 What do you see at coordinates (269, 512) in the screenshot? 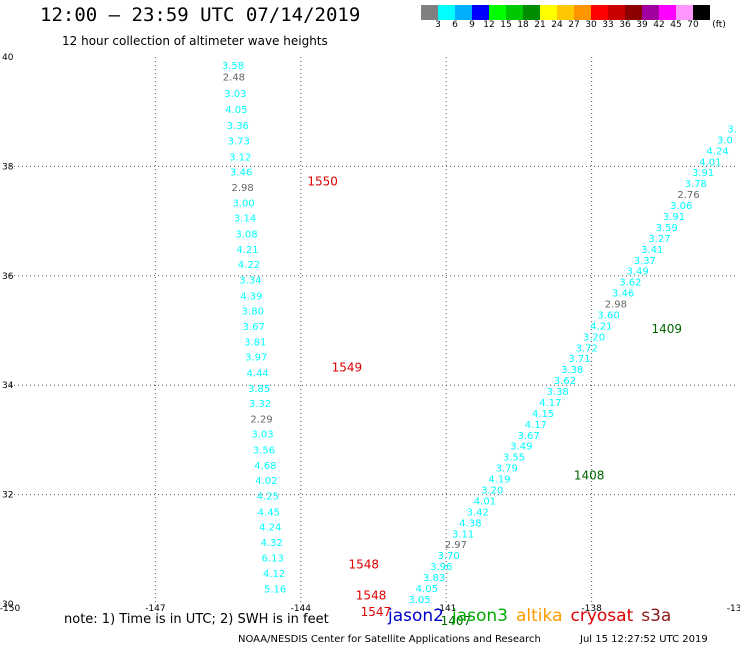
I see `wave-height-value: 4.45` at bounding box center [269, 512].